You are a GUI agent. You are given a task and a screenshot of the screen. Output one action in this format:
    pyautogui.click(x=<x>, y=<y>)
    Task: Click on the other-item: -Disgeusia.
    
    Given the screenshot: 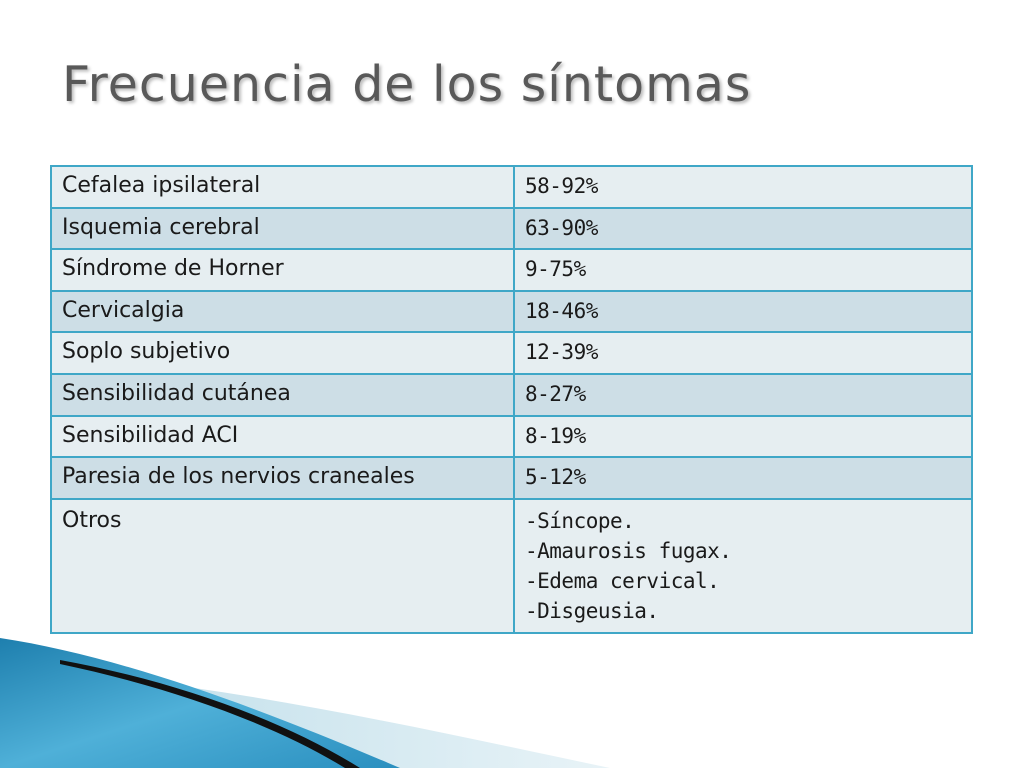 What is the action you would take?
    pyautogui.click(x=592, y=610)
    